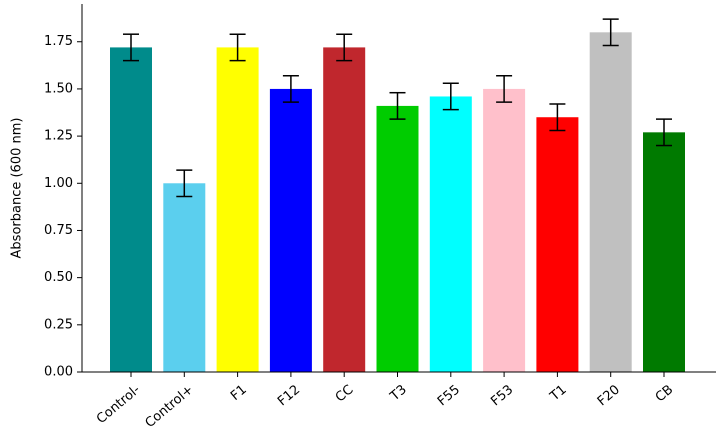  Describe the element at coordinates (344, 210) in the screenshot. I see `bar-cc` at that location.